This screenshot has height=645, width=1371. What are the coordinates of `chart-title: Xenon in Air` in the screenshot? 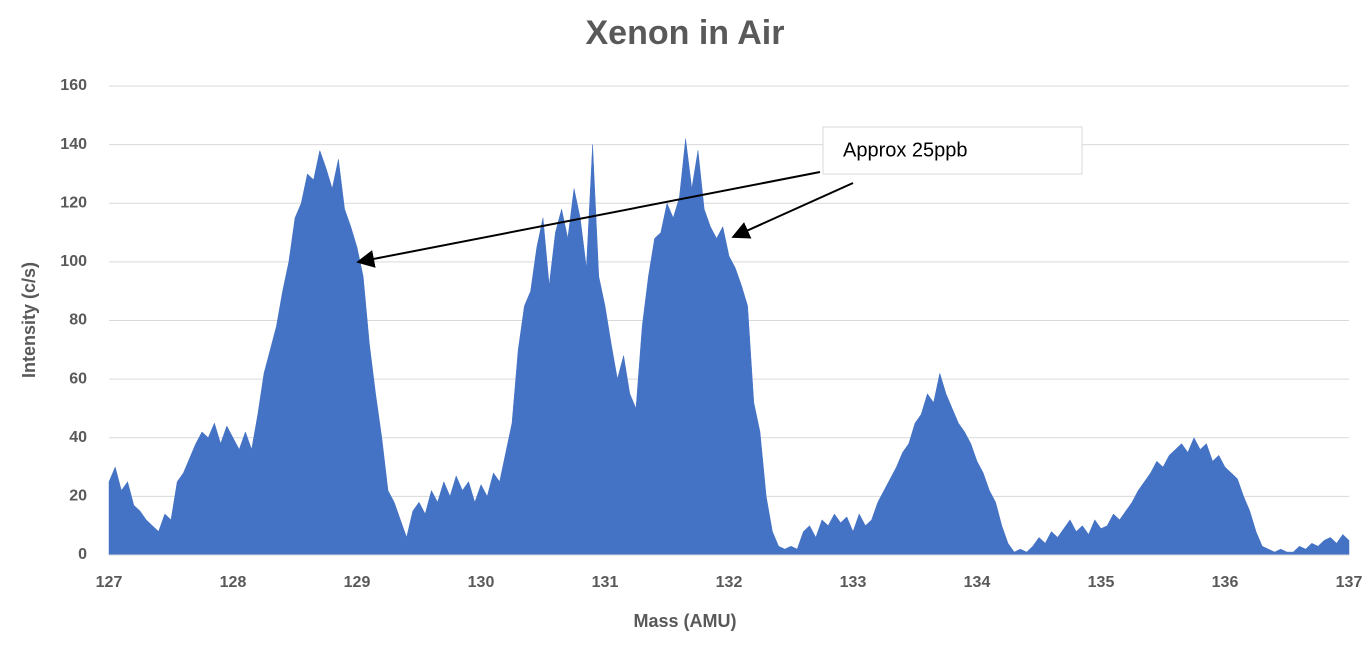 It's located at (685, 33).